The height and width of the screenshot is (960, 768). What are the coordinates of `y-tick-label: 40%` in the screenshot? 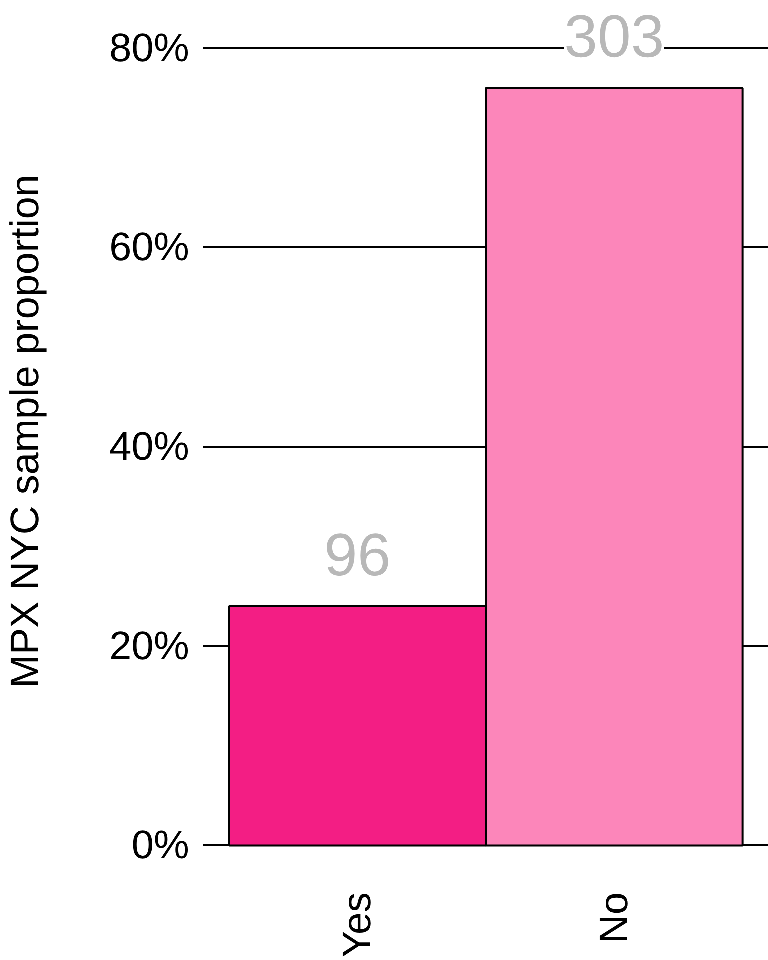 It's located at (149, 447).